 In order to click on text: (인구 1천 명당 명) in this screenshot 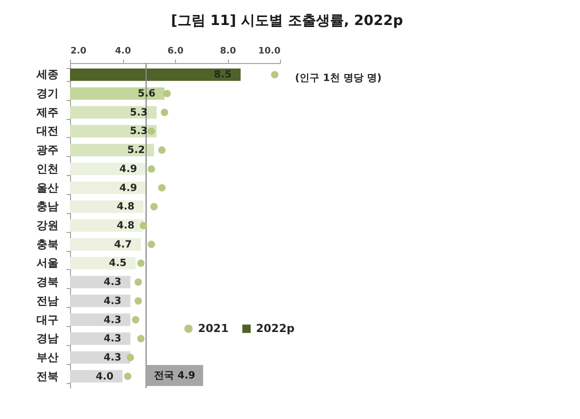, I will do `click(338, 78)`.